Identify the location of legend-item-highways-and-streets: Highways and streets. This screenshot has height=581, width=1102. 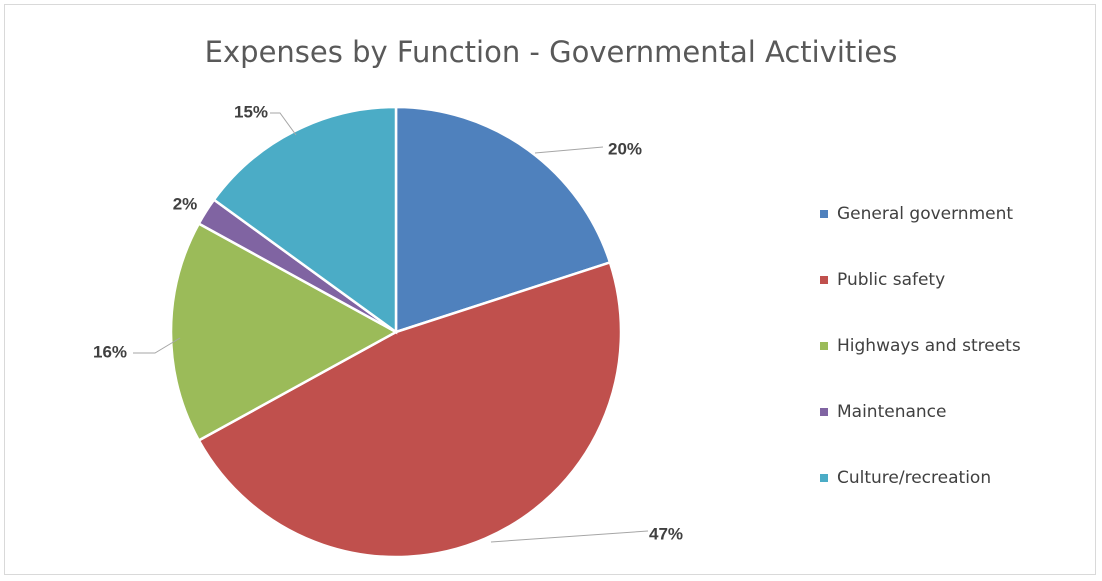
(920, 346).